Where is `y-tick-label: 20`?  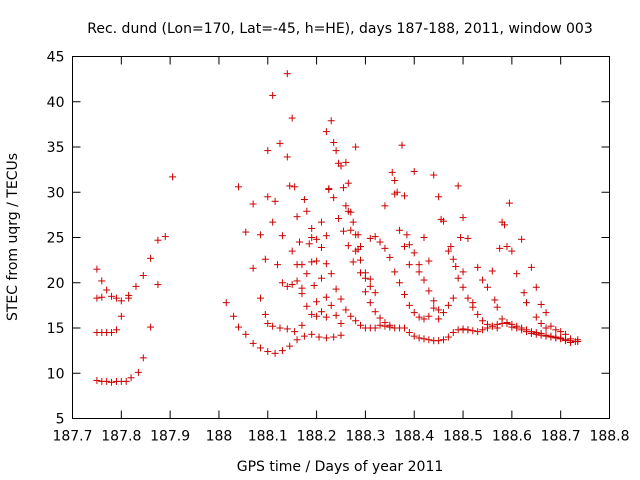 y-tick-label: 20 is located at coordinates (56, 284).